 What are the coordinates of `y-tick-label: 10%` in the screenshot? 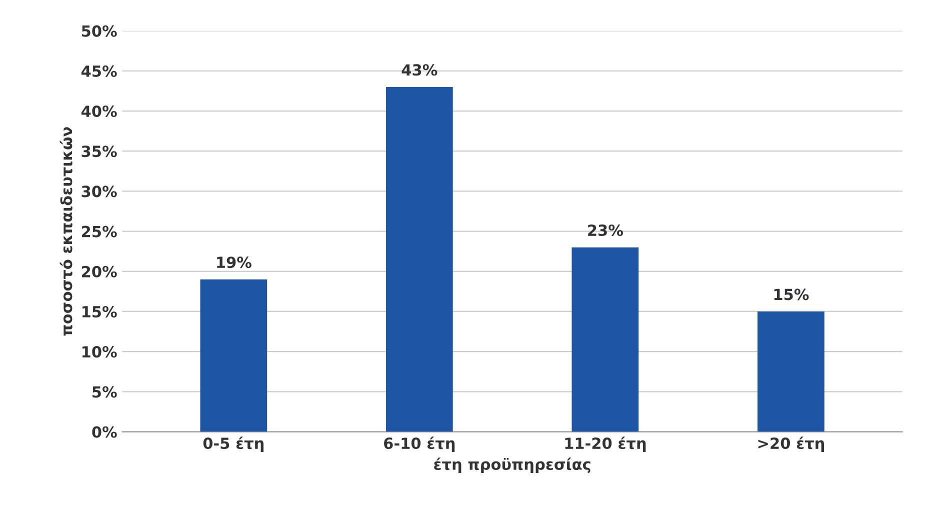 It's located at (99, 352).